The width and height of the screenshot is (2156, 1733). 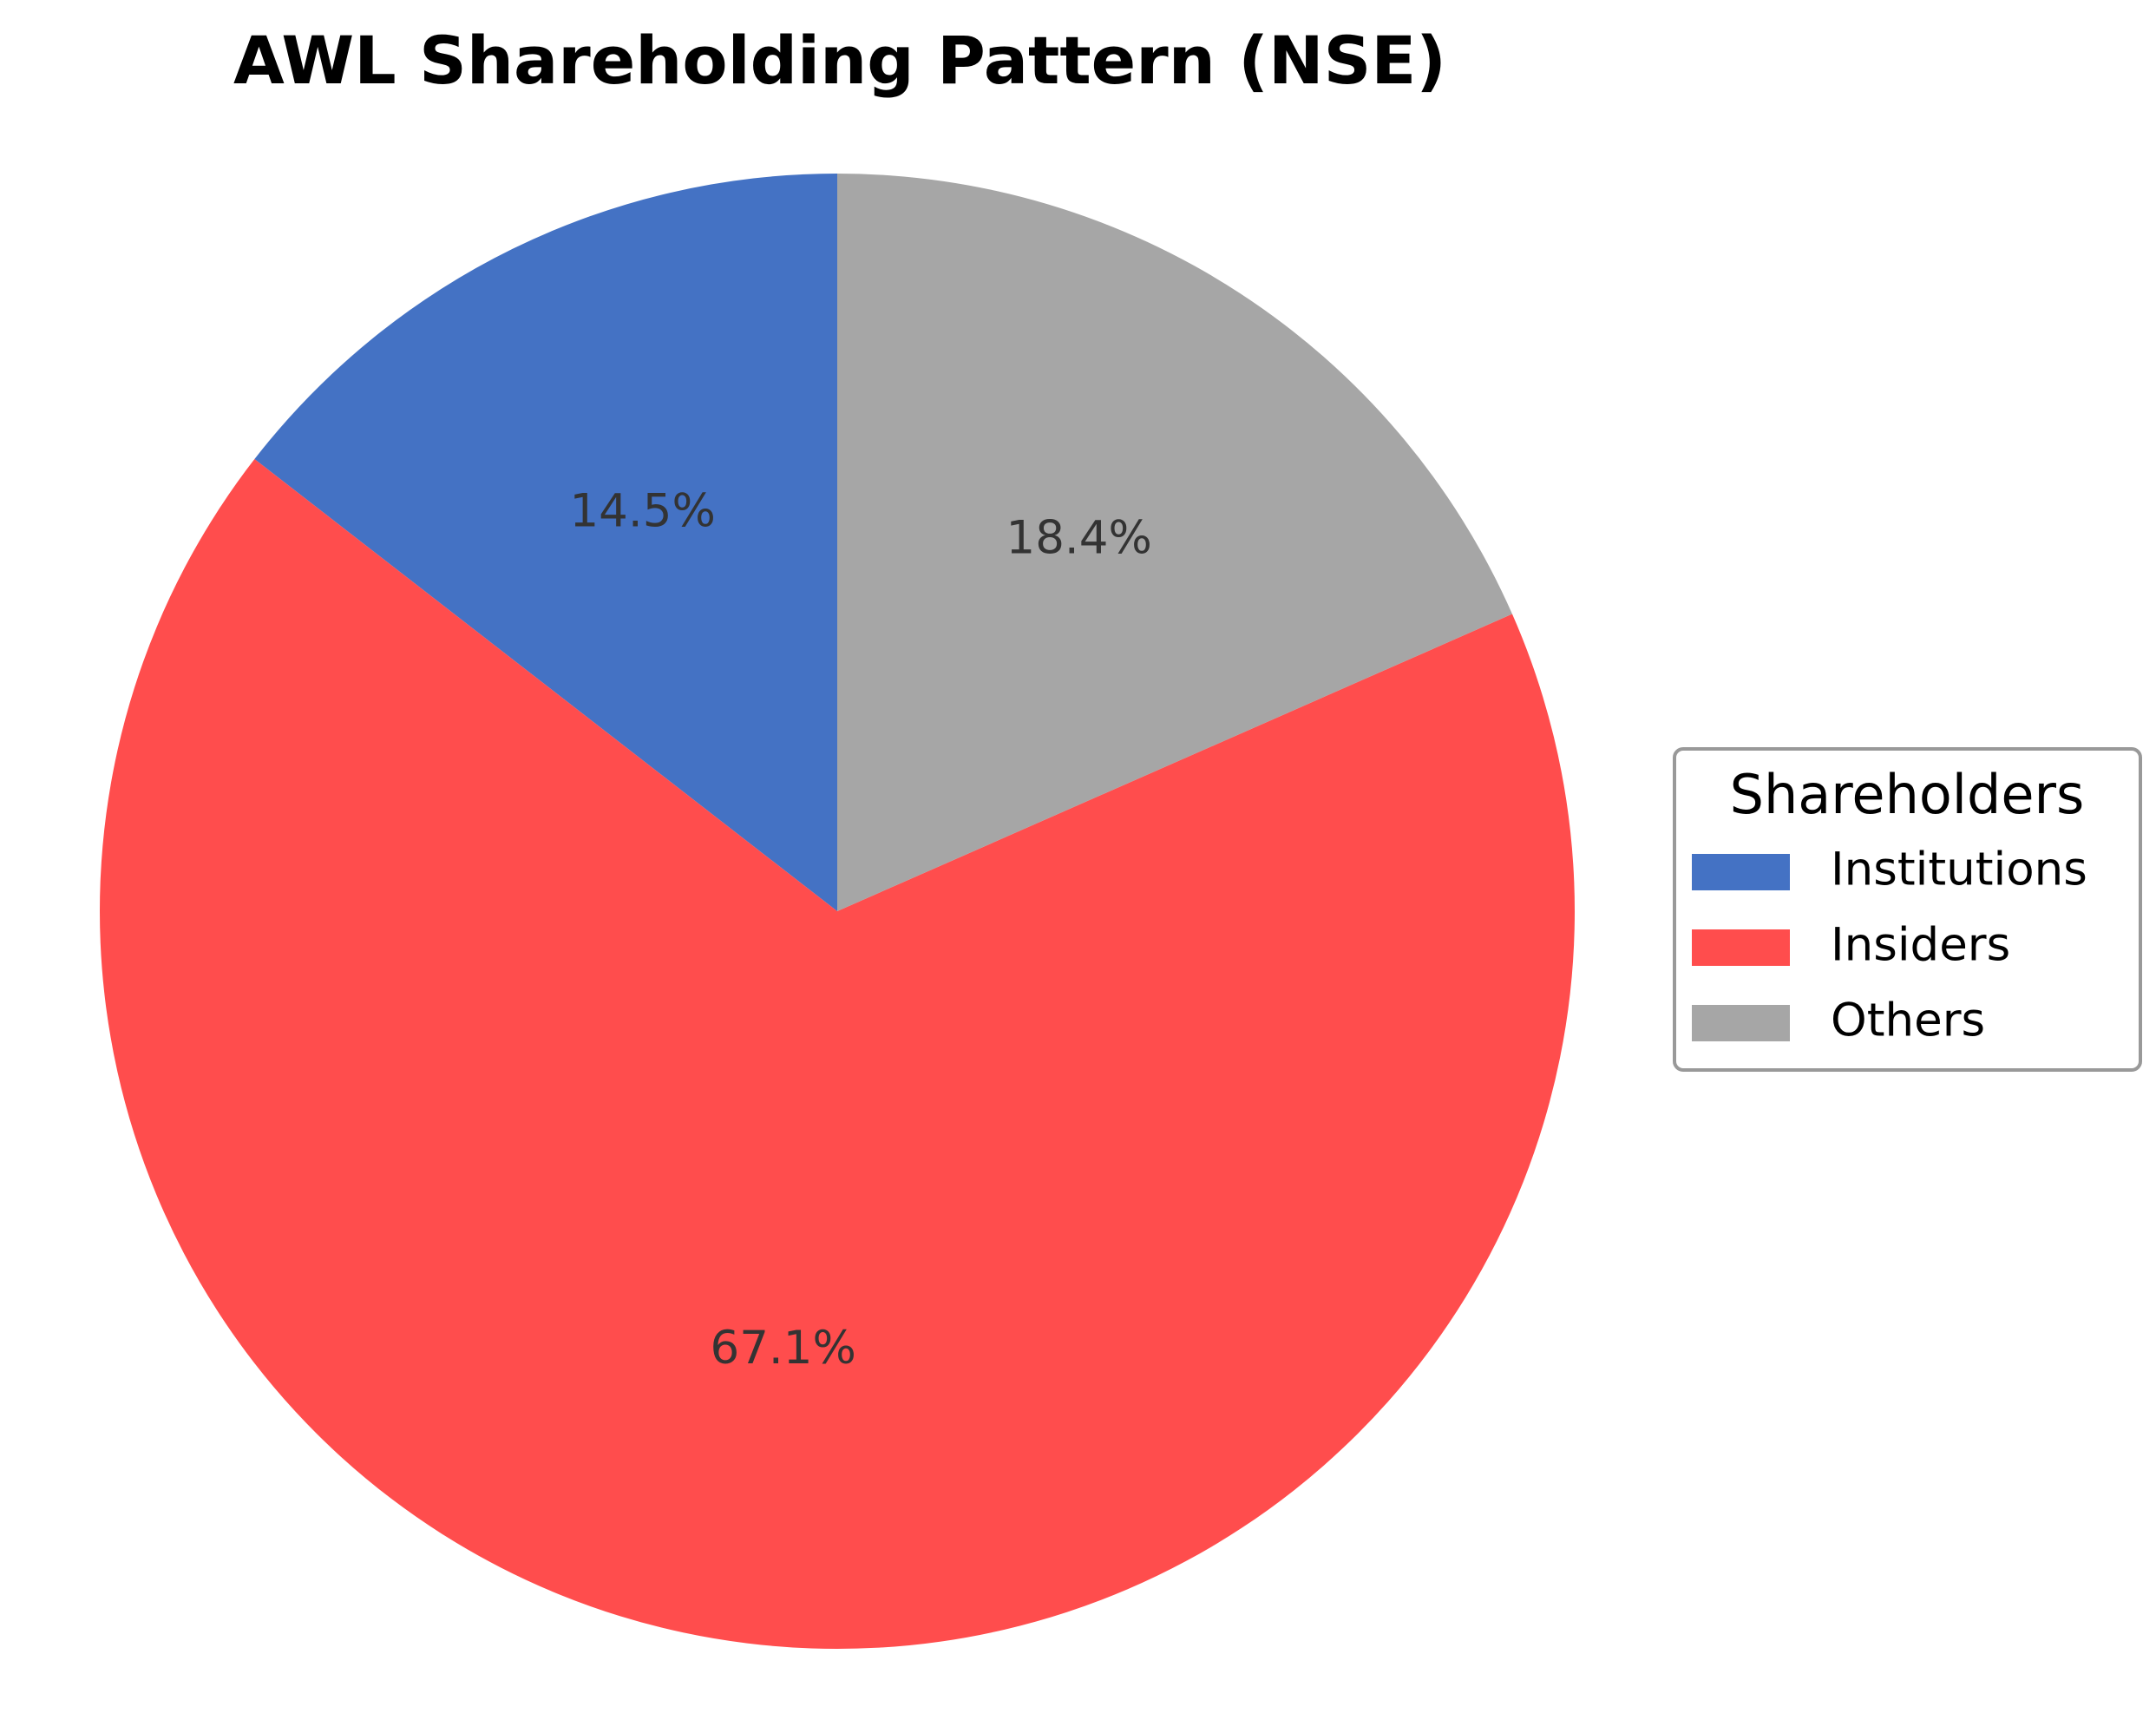 I want to click on legend-frame, so click(x=1907, y=910).